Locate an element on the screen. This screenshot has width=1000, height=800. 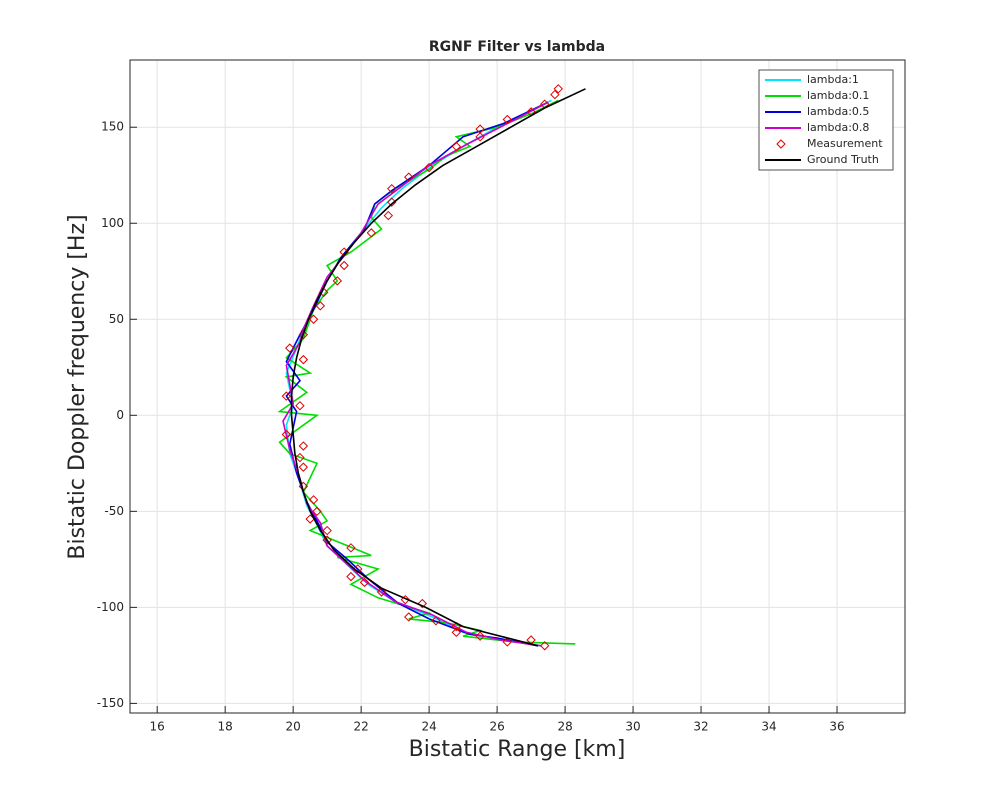
y-axis-label: Bistatic Doppler frequency [Hz] is located at coordinates (77, 386).